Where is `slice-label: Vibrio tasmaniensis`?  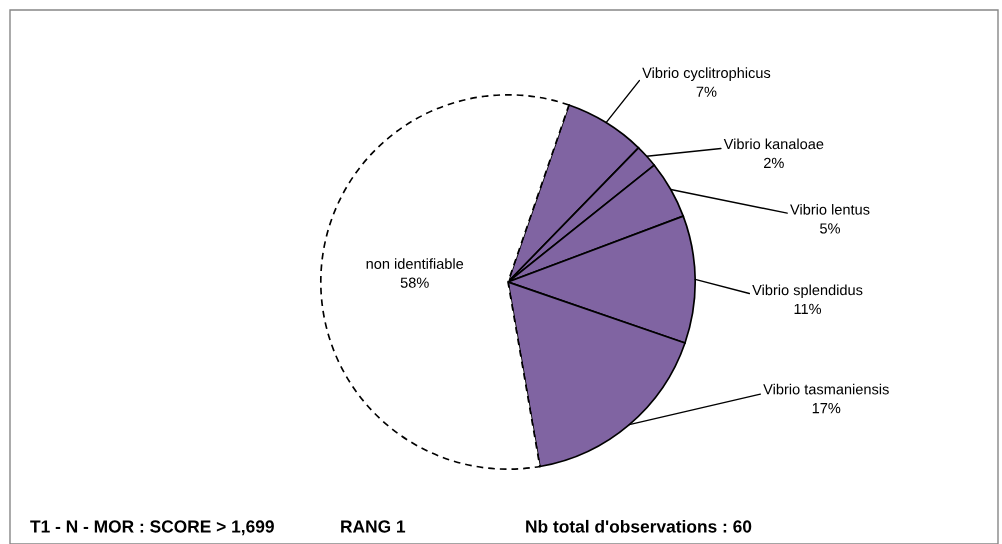 slice-label: Vibrio tasmaniensis is located at coordinates (826, 389).